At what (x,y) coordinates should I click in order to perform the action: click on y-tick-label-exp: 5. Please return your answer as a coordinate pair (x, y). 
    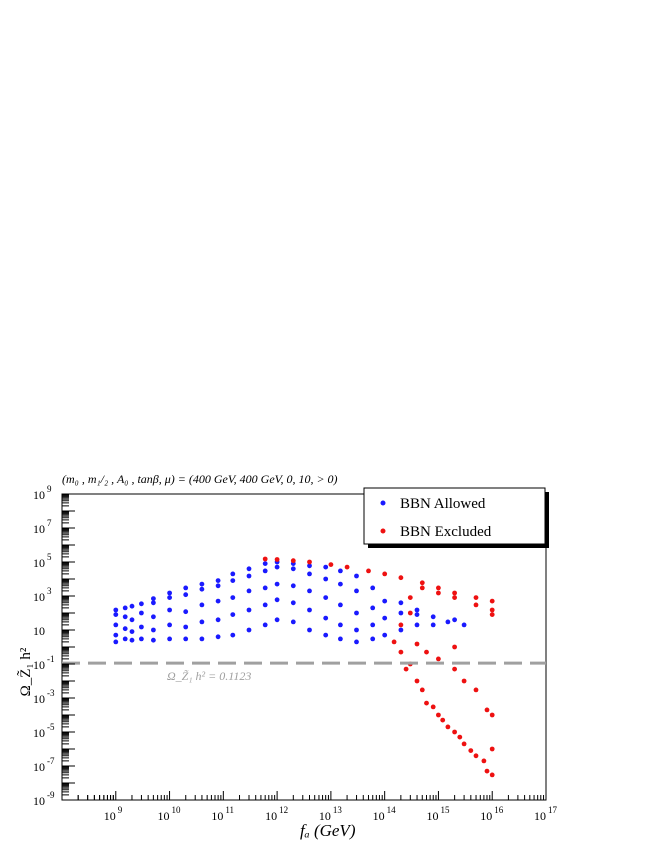
    Looking at the image, I should click on (49, 557).